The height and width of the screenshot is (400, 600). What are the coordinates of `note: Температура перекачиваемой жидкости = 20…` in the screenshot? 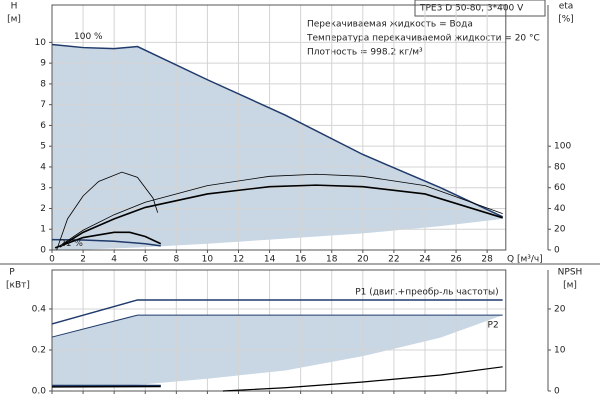 It's located at (423, 39).